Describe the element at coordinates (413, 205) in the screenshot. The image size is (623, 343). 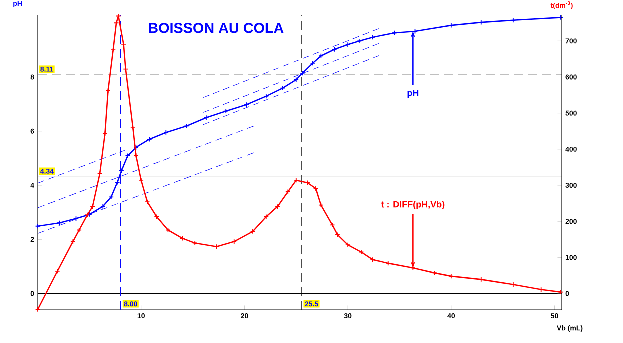
I see `annotation: t : DIFF(pH,Vb)` at that location.